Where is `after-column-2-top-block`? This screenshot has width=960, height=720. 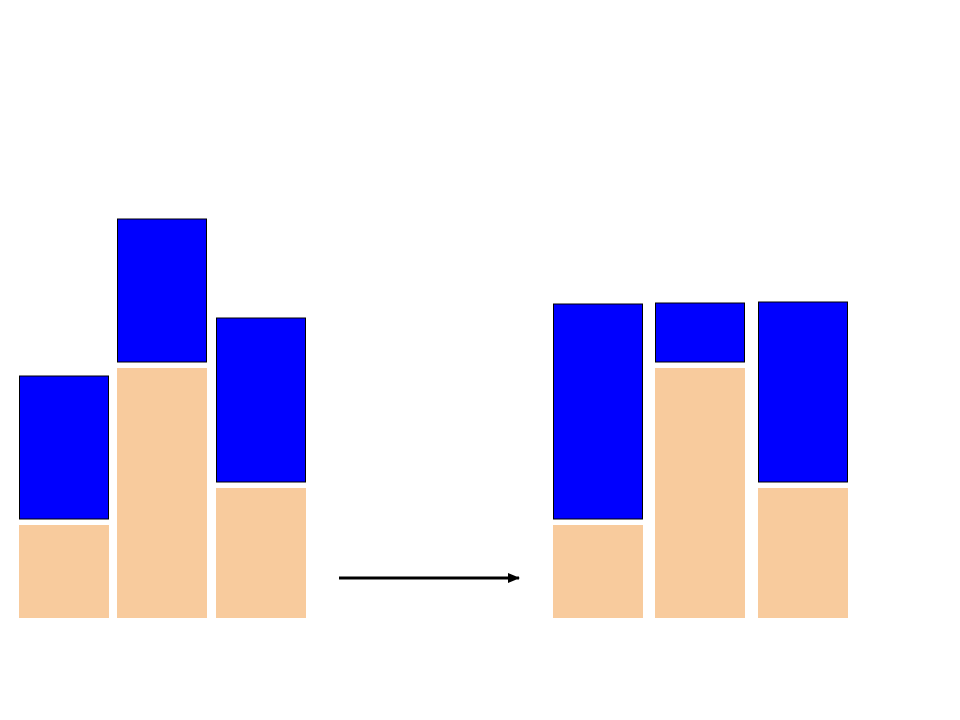
after-column-2-top-block is located at coordinates (700, 332).